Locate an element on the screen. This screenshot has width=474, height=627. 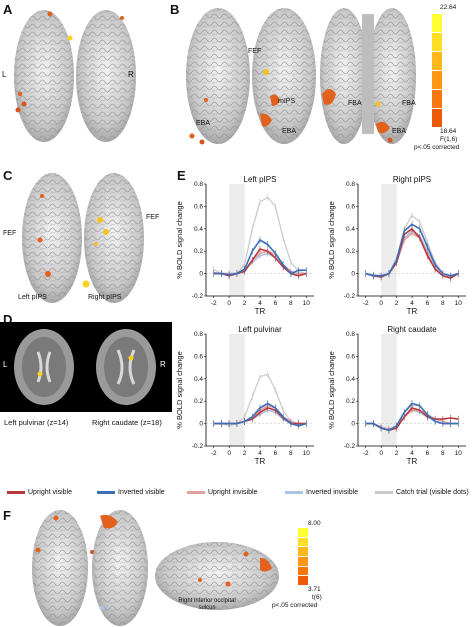
colorbar-b is located at coordinates (437, 71).